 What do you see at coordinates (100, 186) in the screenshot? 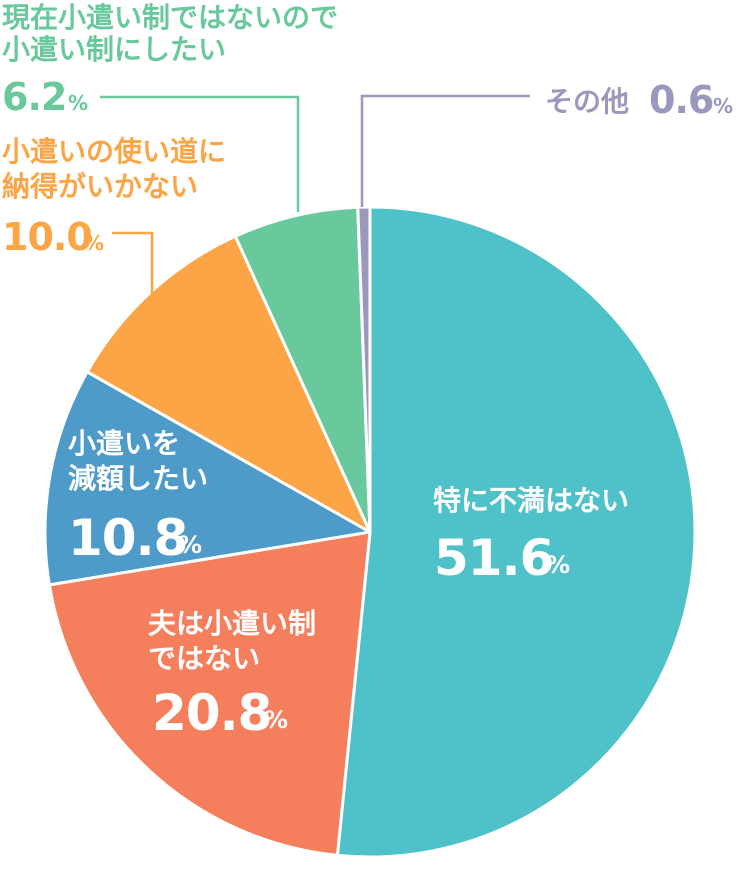
I see `slice-label: 納得がいかない` at bounding box center [100, 186].